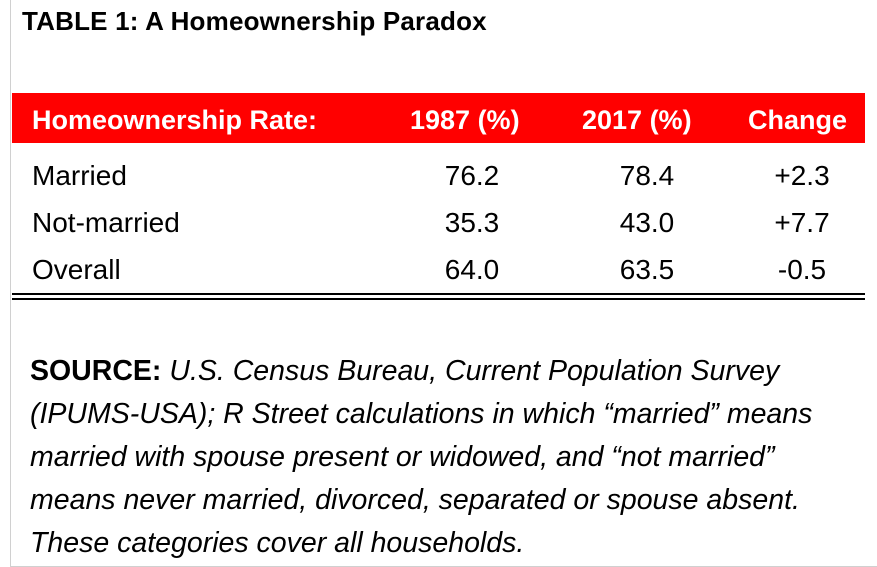  Describe the element at coordinates (175, 120) in the screenshot. I see `column-header-rate: Homeownership Rate:` at that location.